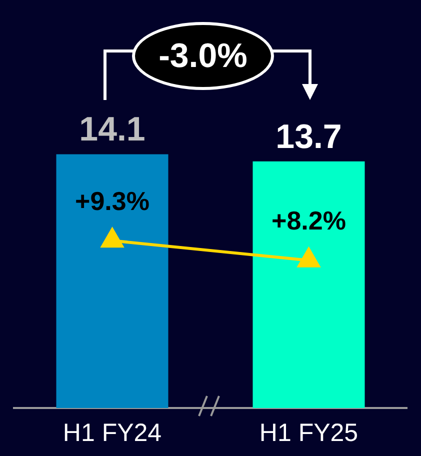 The width and height of the screenshot is (421, 456). What do you see at coordinates (203, 56) in the screenshot?
I see `text: -3.0%` at bounding box center [203, 56].